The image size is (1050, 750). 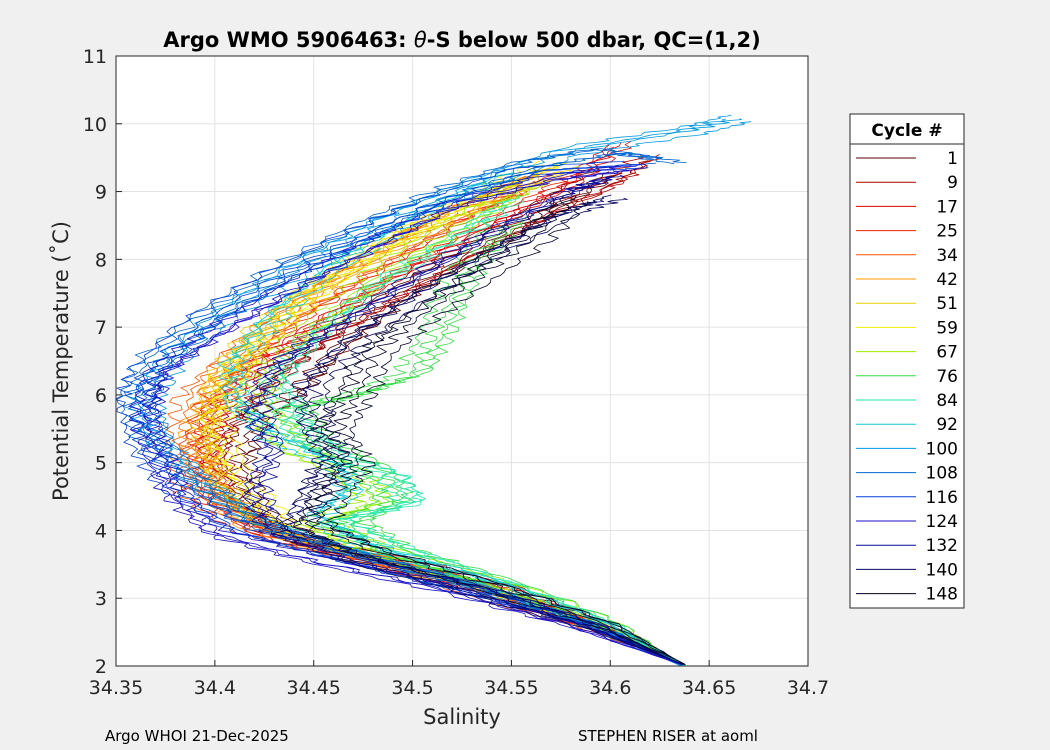 What do you see at coordinates (709, 688) in the screenshot?
I see `x-tick-label: 34.65` at bounding box center [709, 688].